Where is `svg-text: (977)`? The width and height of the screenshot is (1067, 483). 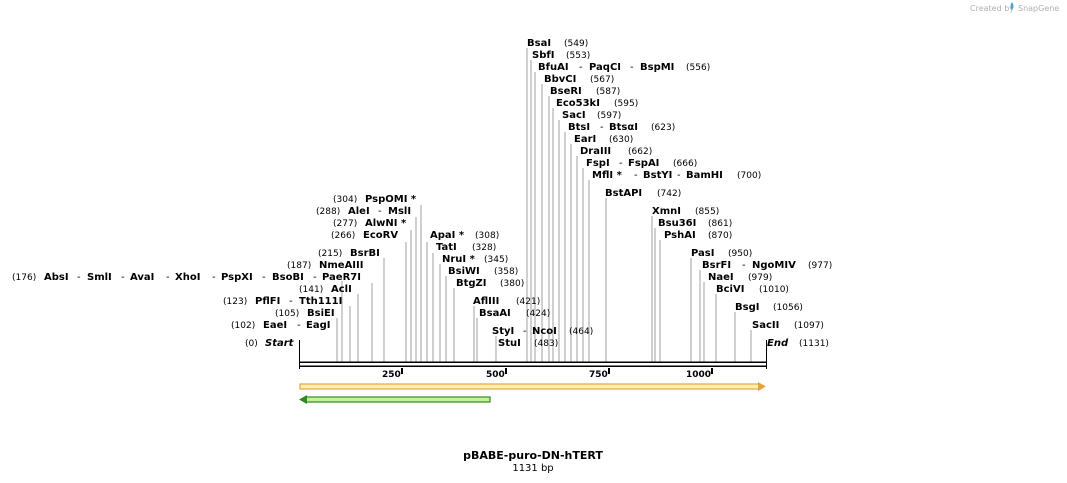
svg-text: (977) is located at coordinates (820, 266).